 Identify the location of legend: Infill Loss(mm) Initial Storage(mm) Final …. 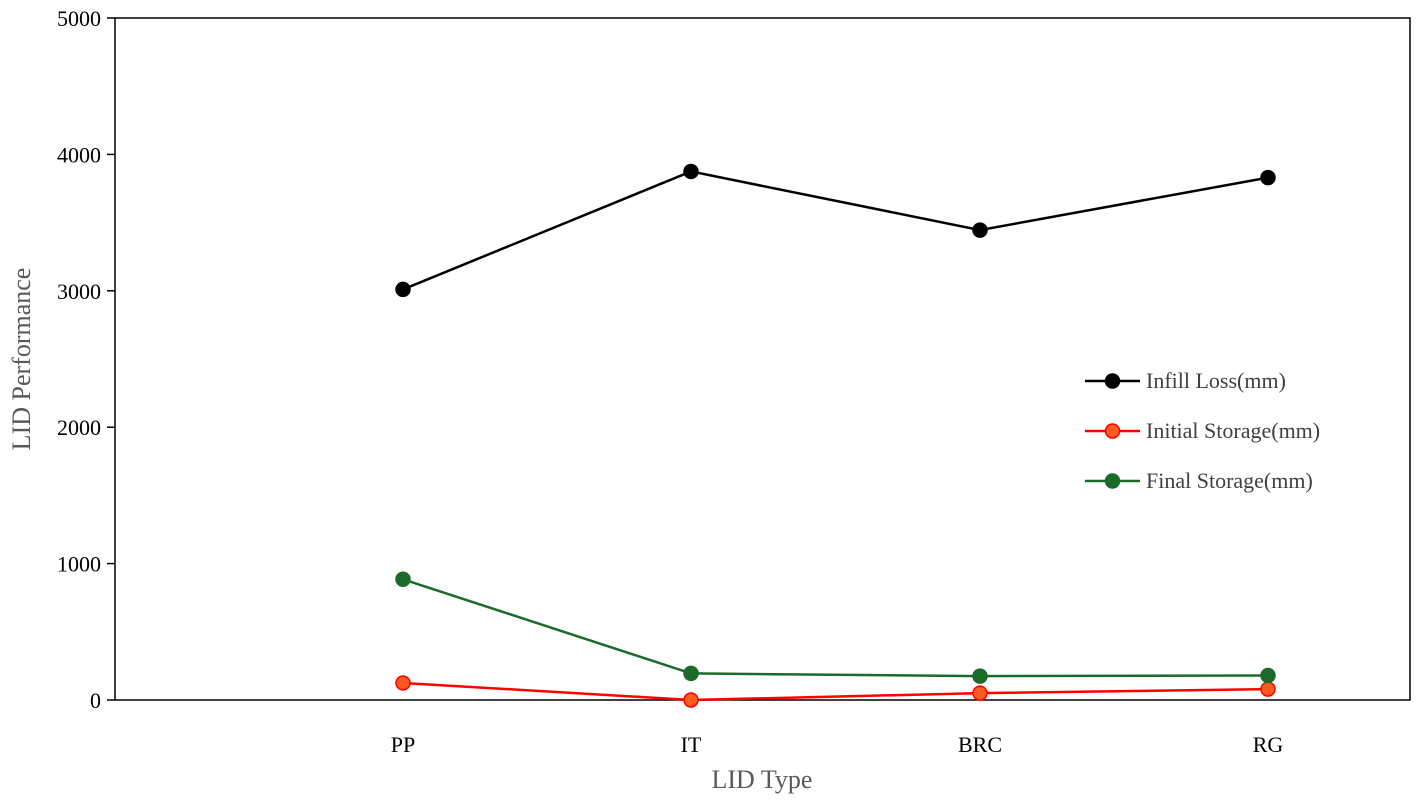
(1202, 430).